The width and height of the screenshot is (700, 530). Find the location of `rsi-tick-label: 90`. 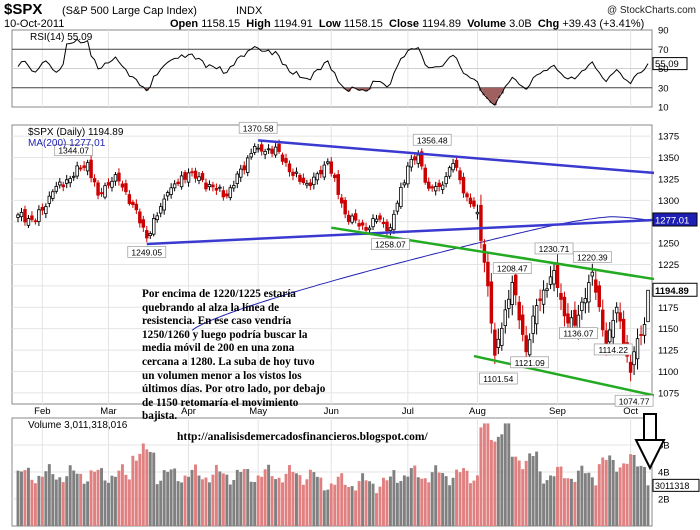

rsi-tick-label: 90 is located at coordinates (663, 31).